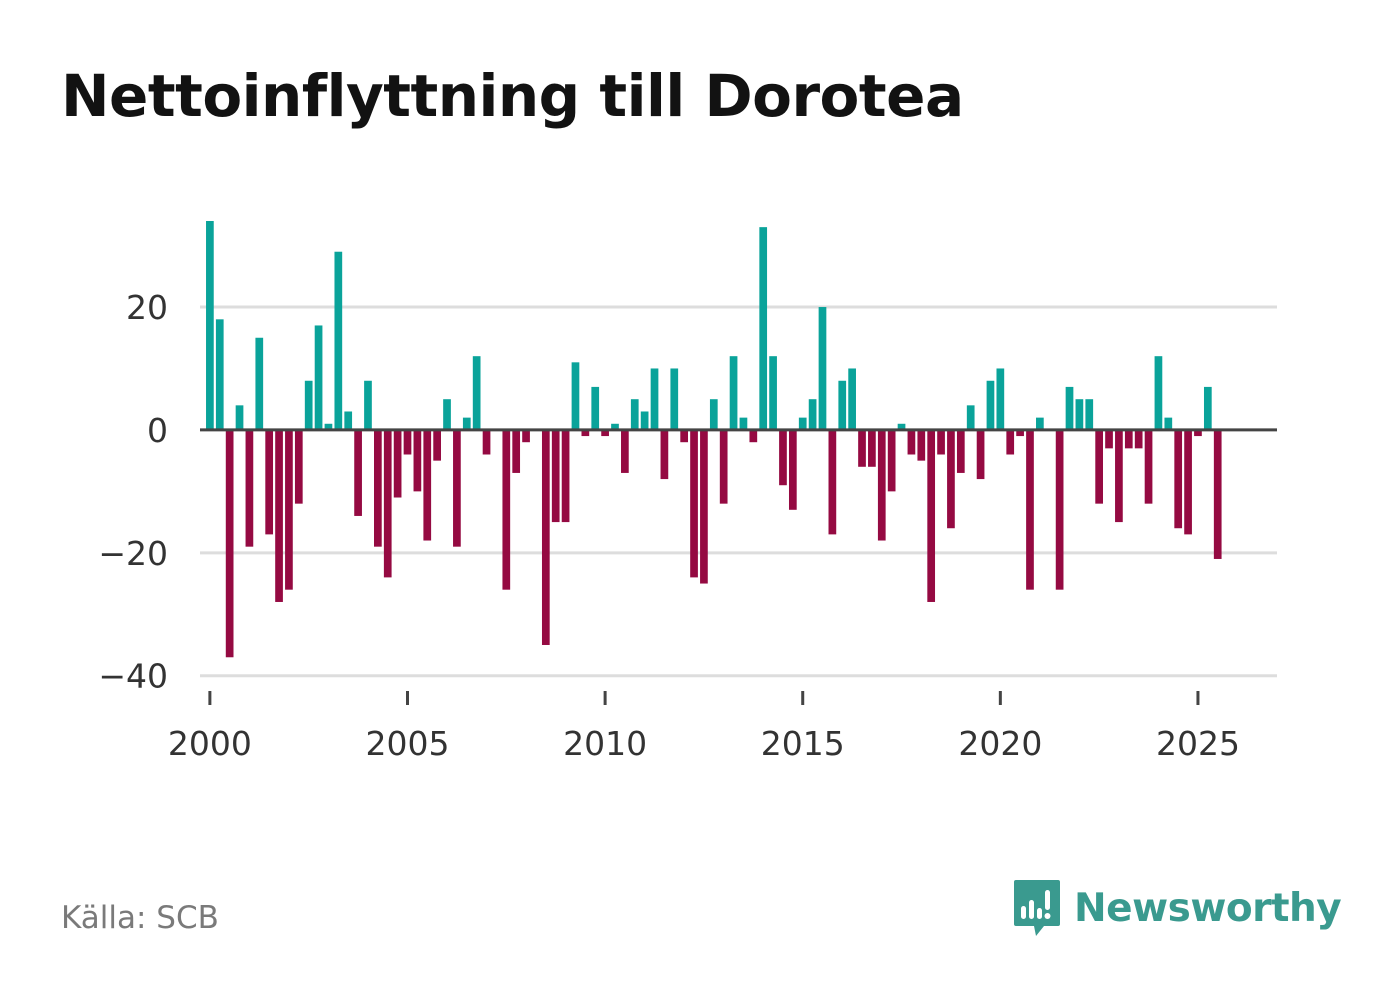  I want to click on x-tick-label: 2015, so click(803, 743).